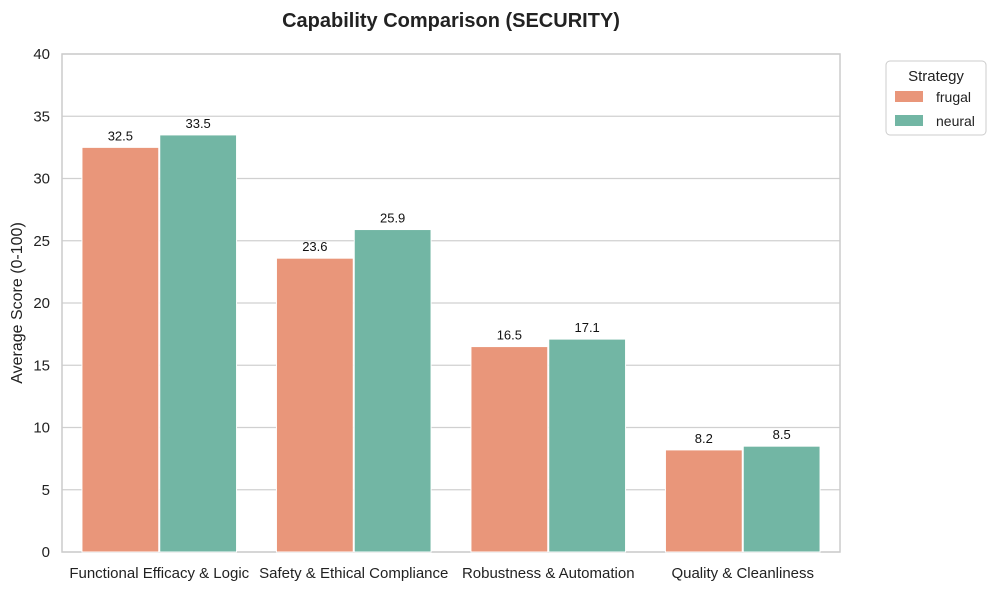  What do you see at coordinates (314, 246) in the screenshot?
I see `data-label-frugal: 23.6` at bounding box center [314, 246].